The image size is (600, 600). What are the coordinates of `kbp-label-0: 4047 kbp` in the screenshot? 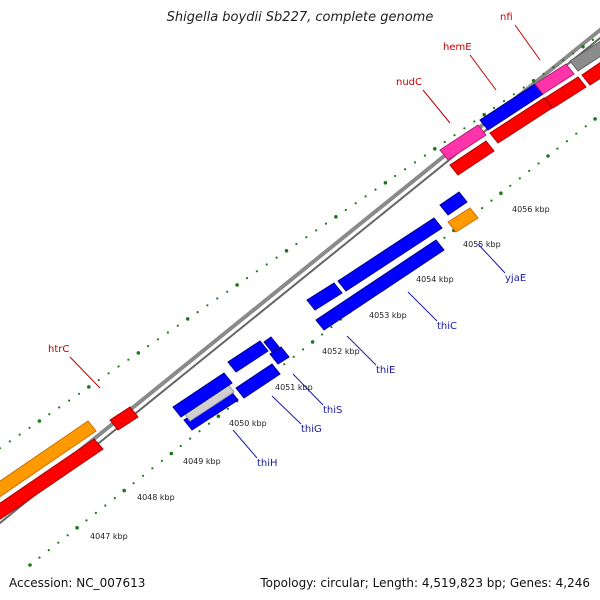 It's located at (109, 536).